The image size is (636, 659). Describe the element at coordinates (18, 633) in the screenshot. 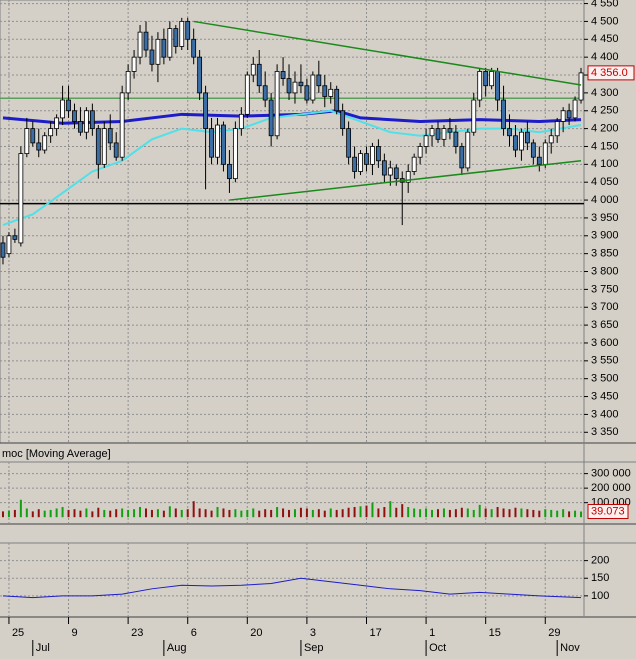

I see `x-tick-label: 25` at that location.